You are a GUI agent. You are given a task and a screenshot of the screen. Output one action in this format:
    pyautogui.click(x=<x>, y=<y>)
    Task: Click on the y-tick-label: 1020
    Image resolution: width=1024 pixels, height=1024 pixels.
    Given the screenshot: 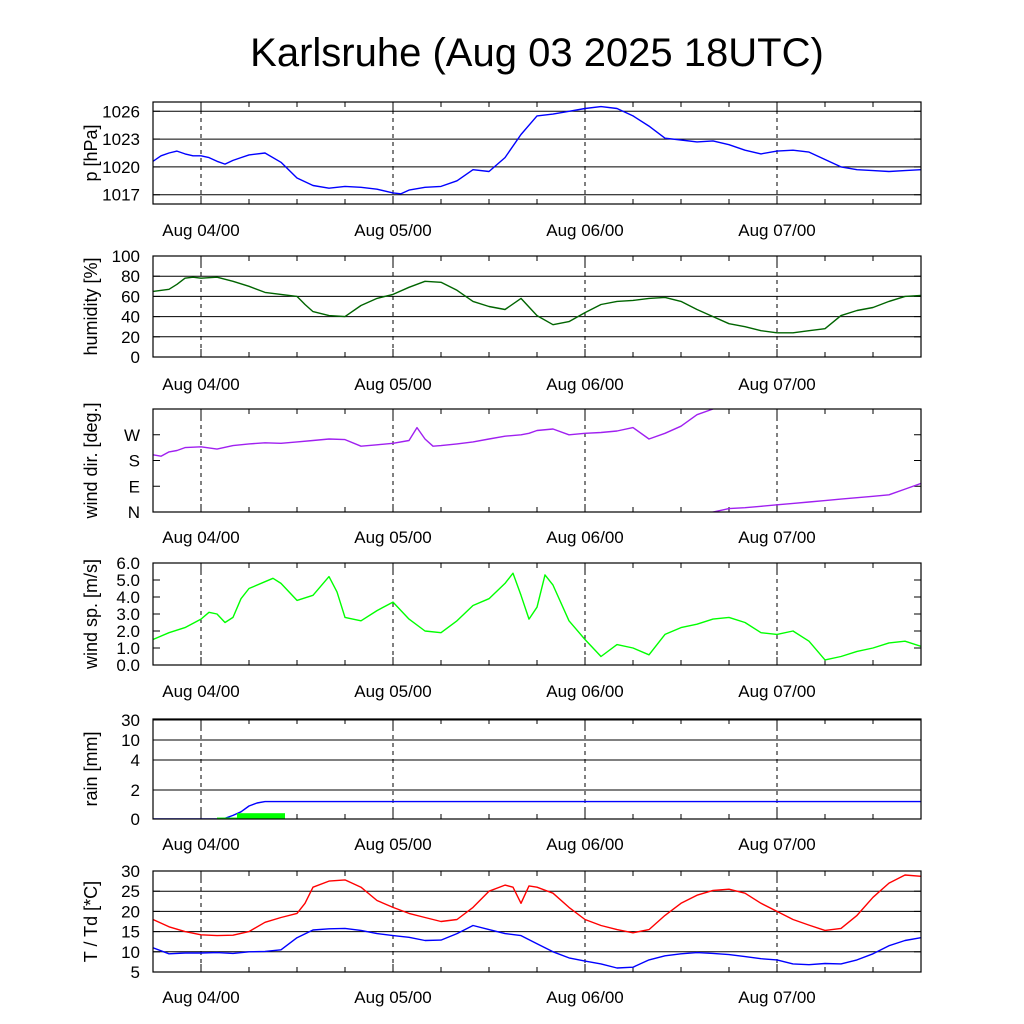 What is the action you would take?
    pyautogui.click(x=121, y=167)
    